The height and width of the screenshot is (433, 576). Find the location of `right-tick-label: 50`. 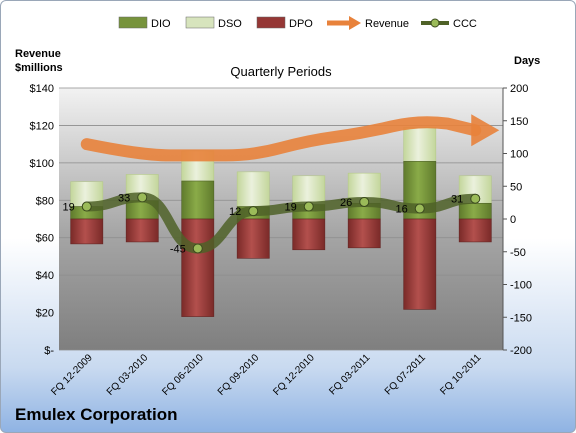

right-tick-label: 50 is located at coordinates (516, 187).